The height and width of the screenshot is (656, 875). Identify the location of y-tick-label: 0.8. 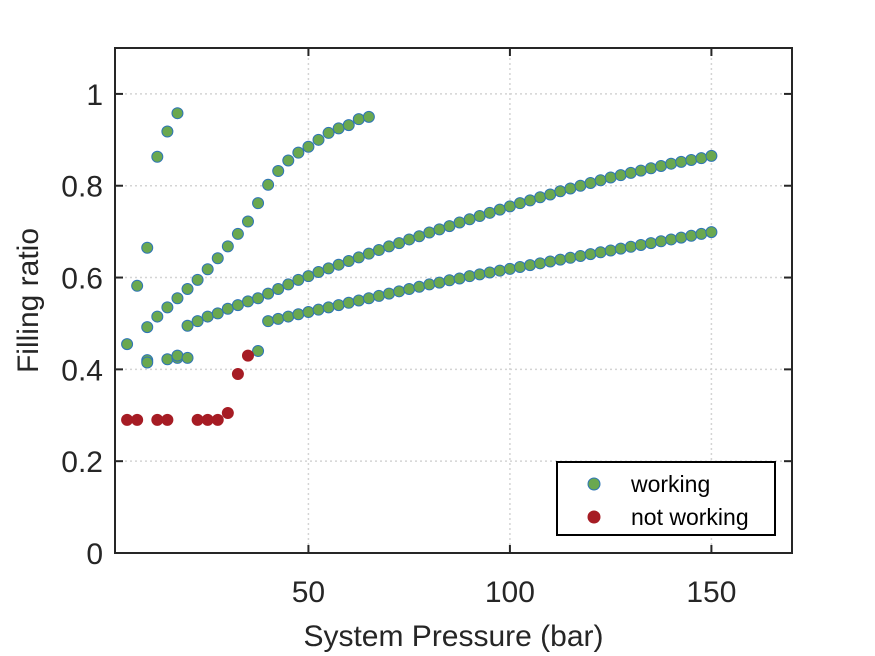
(82, 187).